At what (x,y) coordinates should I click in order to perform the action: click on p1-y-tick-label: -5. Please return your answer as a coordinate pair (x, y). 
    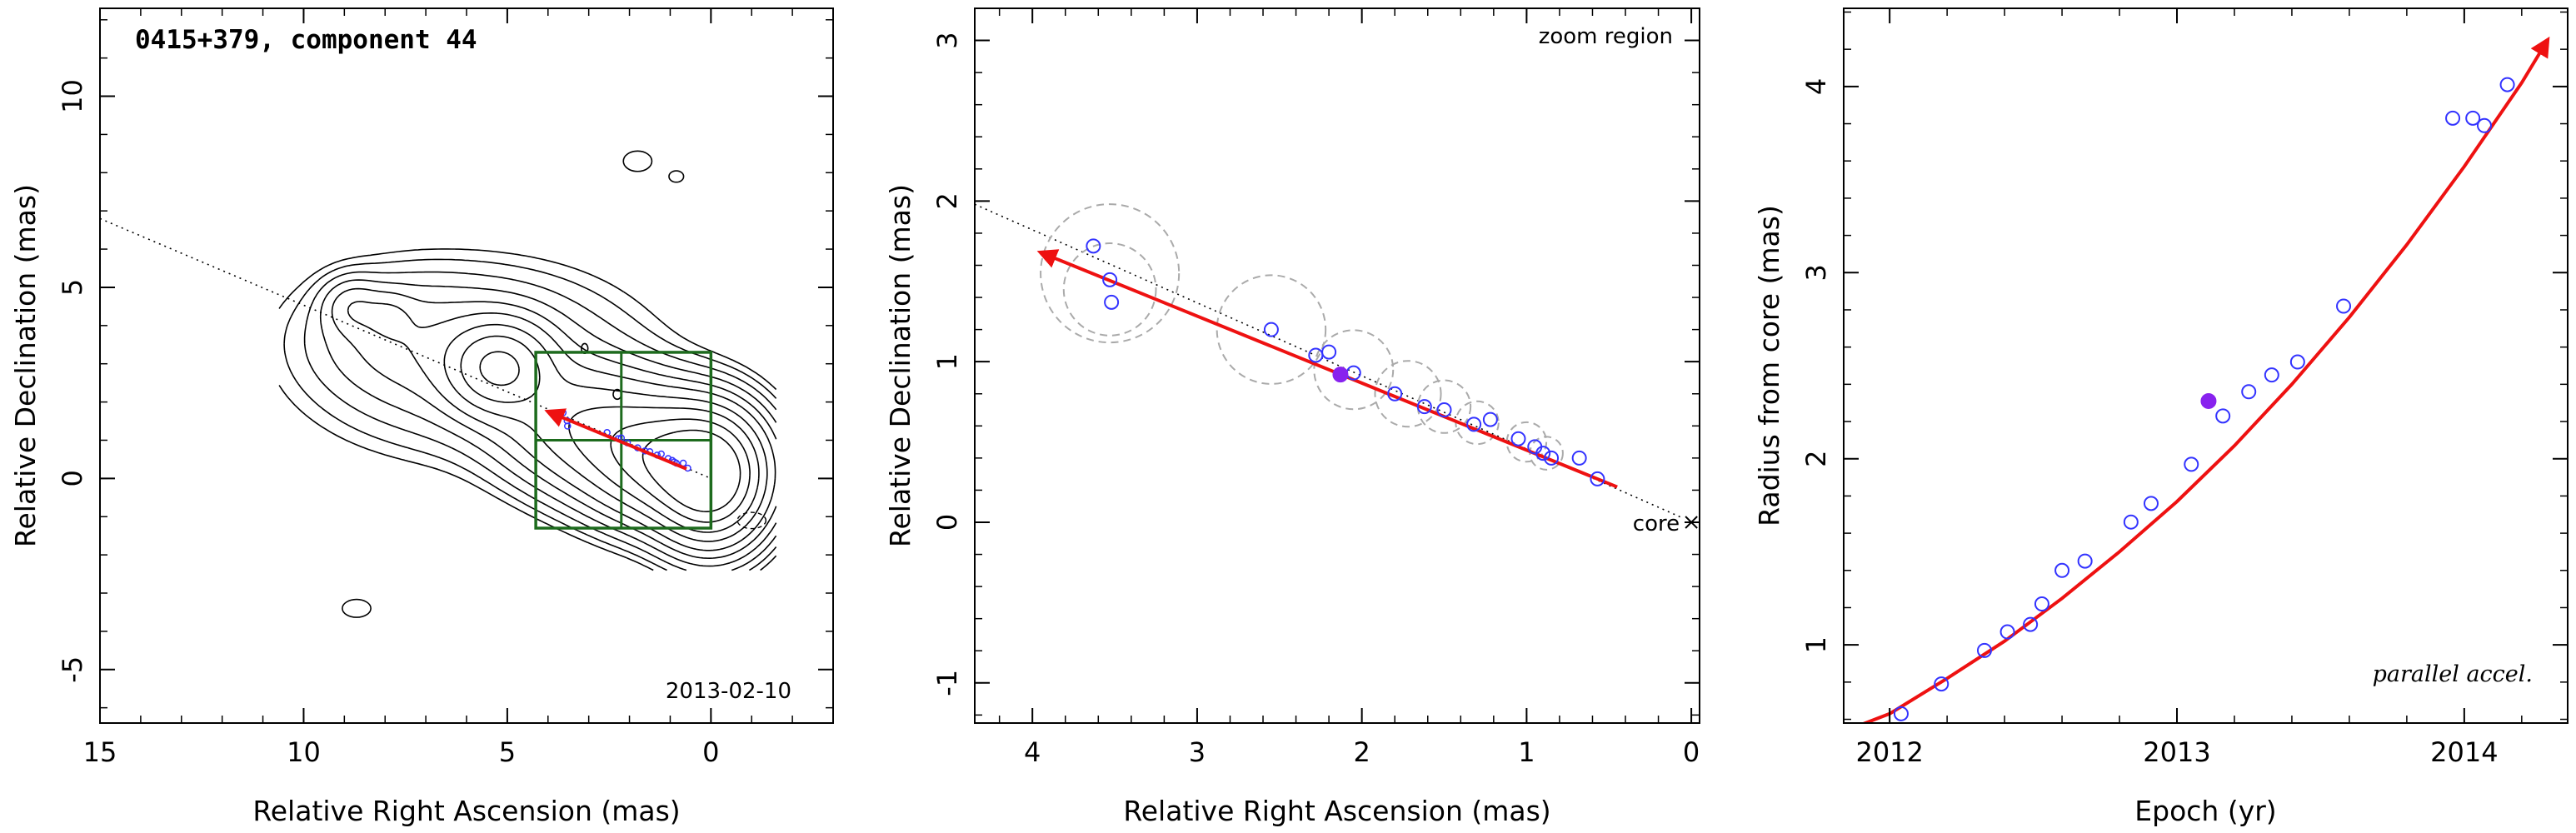
    Looking at the image, I should click on (72, 669).